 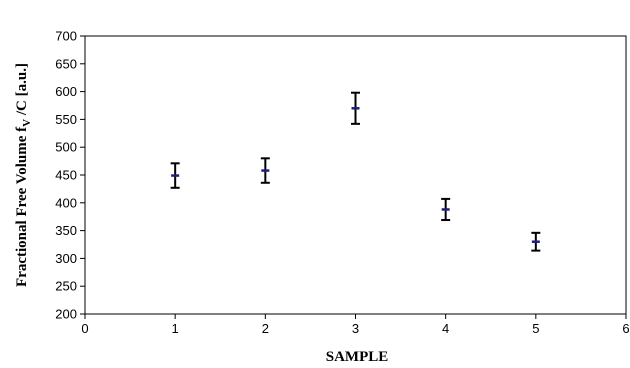 What do you see at coordinates (66, 258) in the screenshot?
I see `y-tick-label: 300` at bounding box center [66, 258].